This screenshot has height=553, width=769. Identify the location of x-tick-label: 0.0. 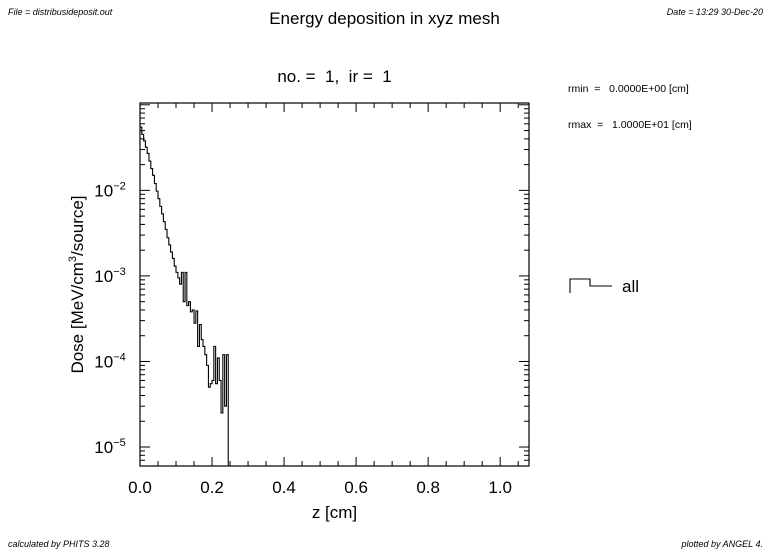
(140, 487).